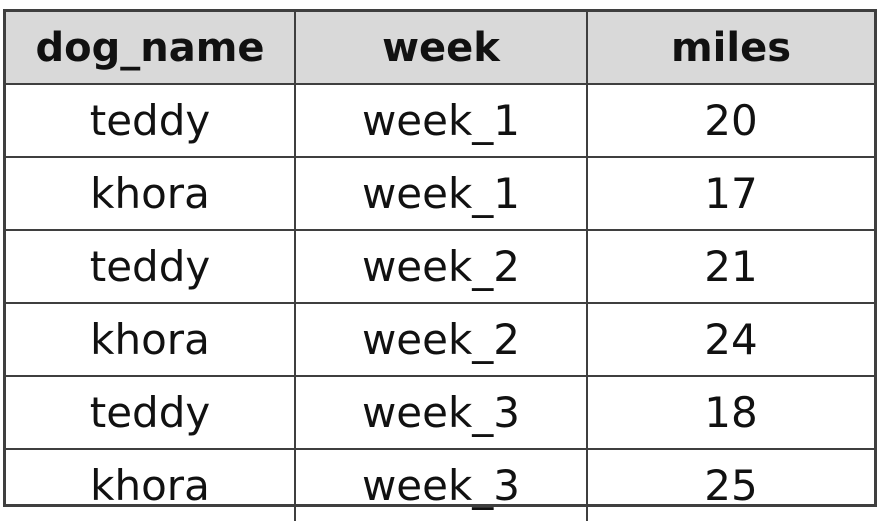  I want to click on column-header-week: week, so click(441, 48).